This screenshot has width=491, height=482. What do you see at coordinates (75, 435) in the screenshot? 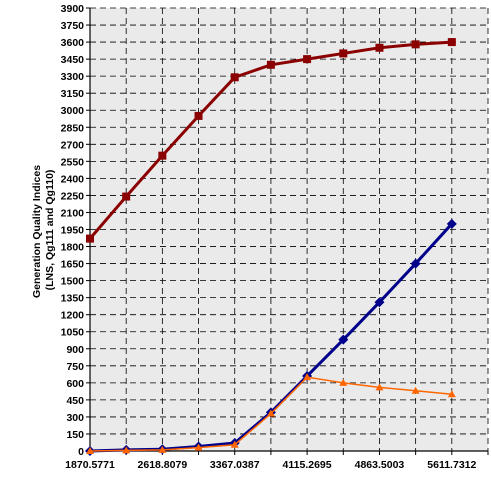
I see `y-tick-label: 150` at bounding box center [75, 435].